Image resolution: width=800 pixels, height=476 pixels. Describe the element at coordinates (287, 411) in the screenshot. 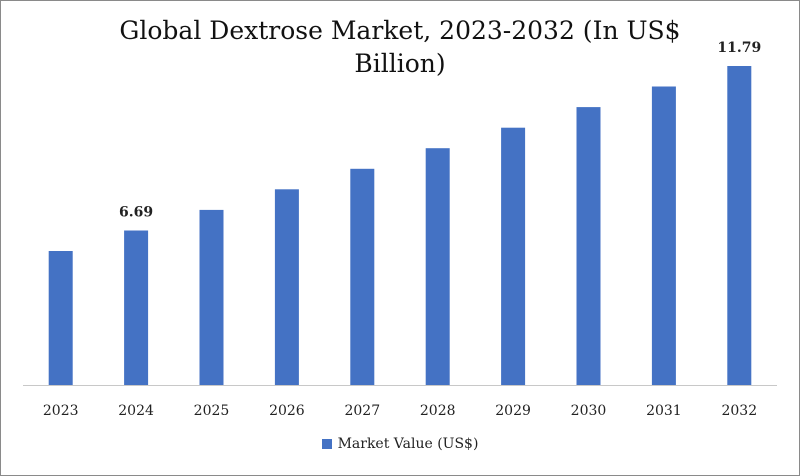

I see `x-tick-label-2026: 2026` at that location.